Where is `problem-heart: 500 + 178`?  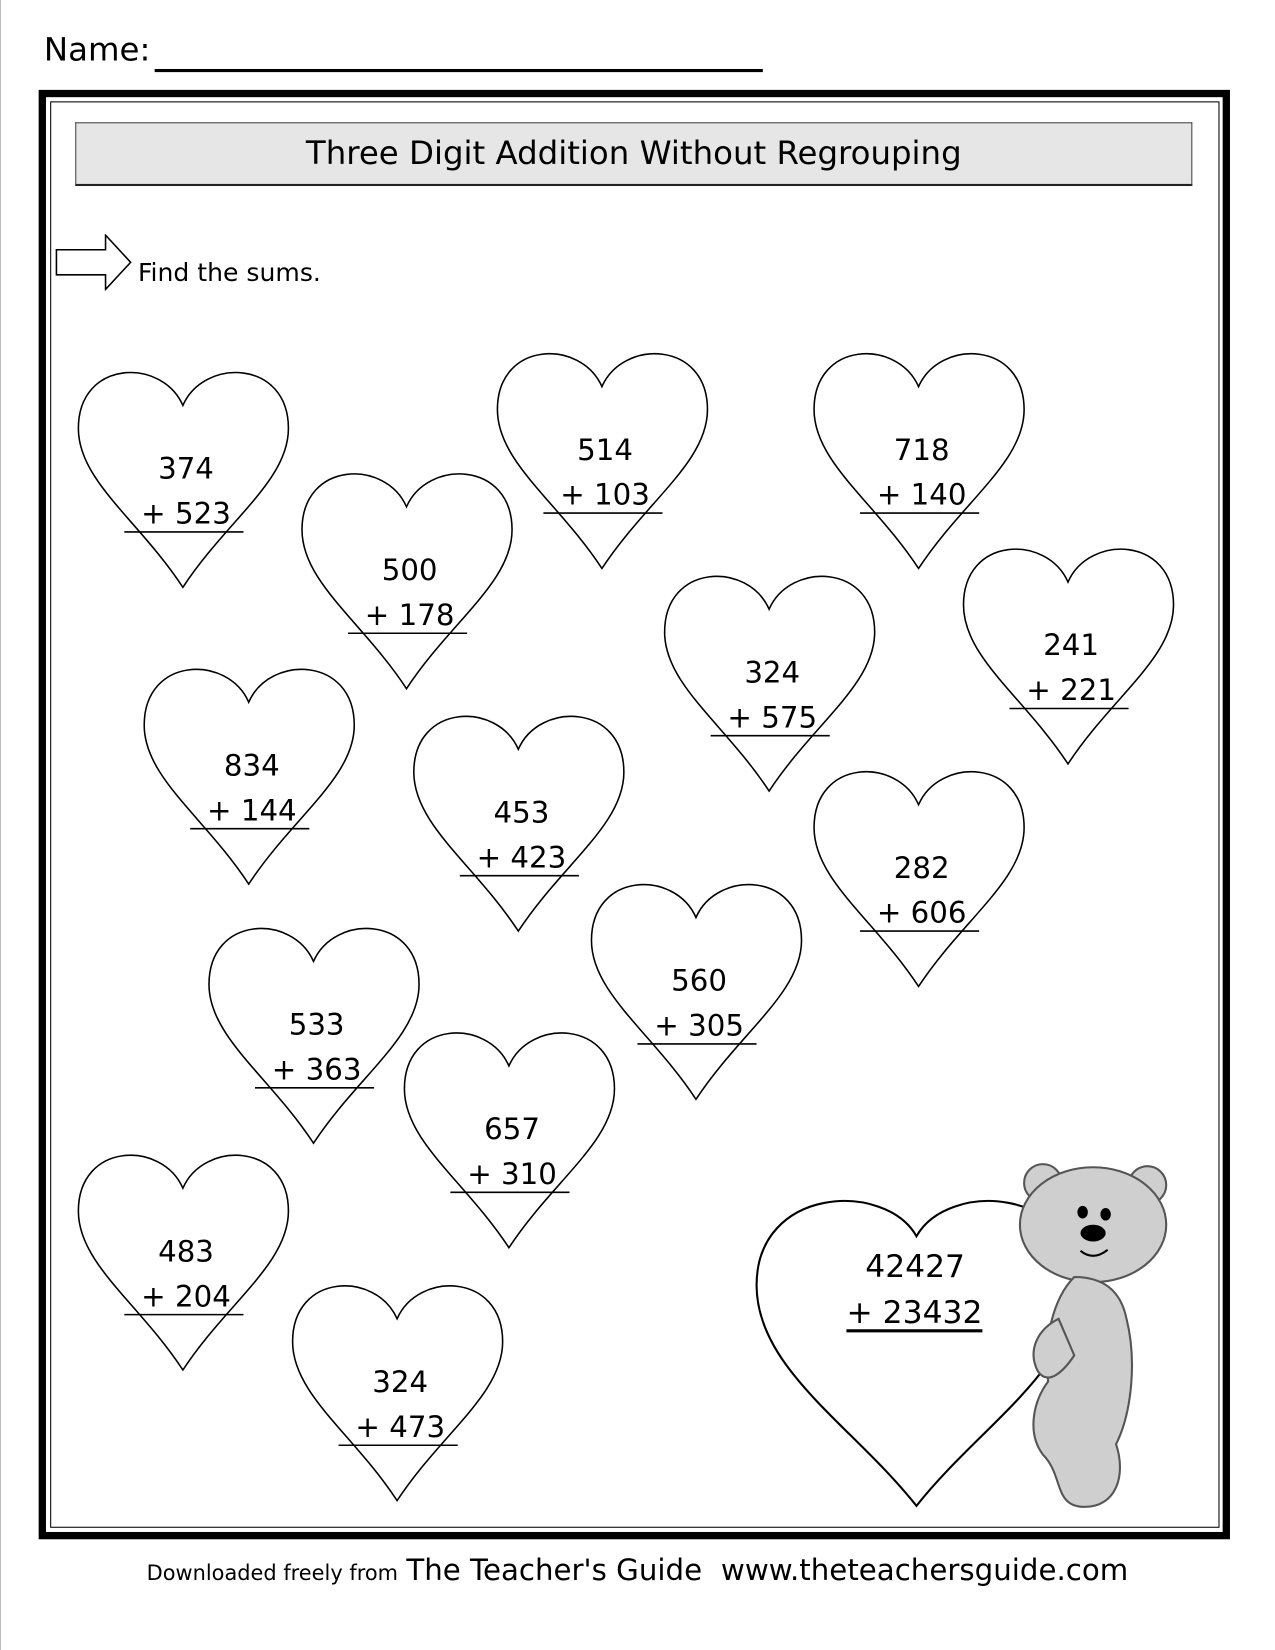 problem-heart: 500 + 178 is located at coordinates (407, 578).